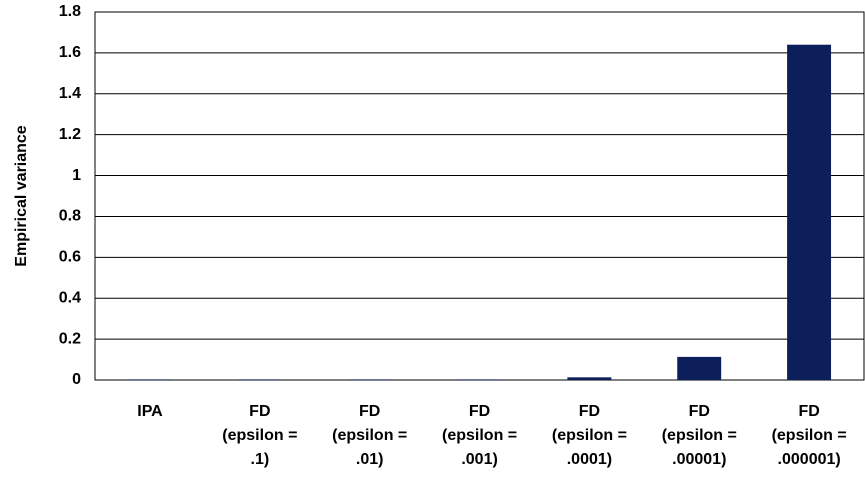  What do you see at coordinates (76, 379) in the screenshot?
I see `y-tick-label: 0` at bounding box center [76, 379].